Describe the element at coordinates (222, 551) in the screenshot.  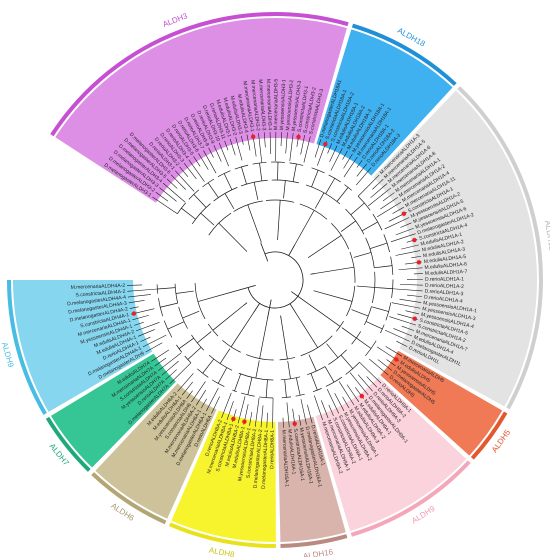
I see `clade-name: ALDH8` at that location.